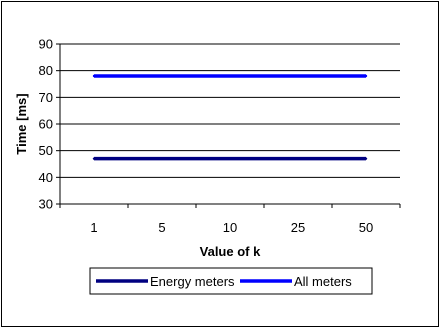 The height and width of the screenshot is (329, 441). Describe the element at coordinates (21, 123) in the screenshot. I see `y-axis-title: Time [ms]` at that location.